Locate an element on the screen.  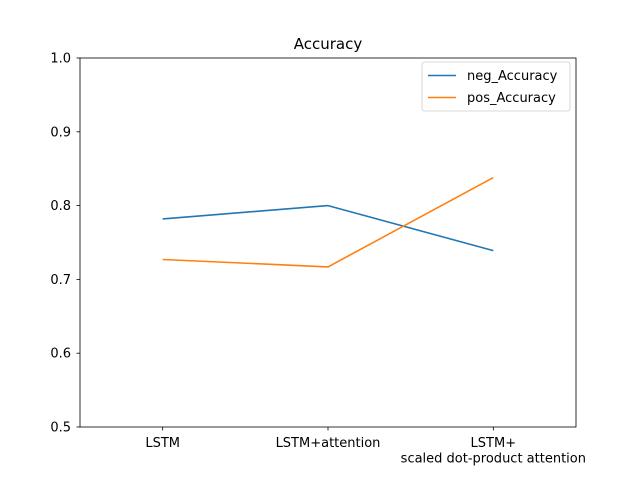
legend-box is located at coordinates (496, 86).